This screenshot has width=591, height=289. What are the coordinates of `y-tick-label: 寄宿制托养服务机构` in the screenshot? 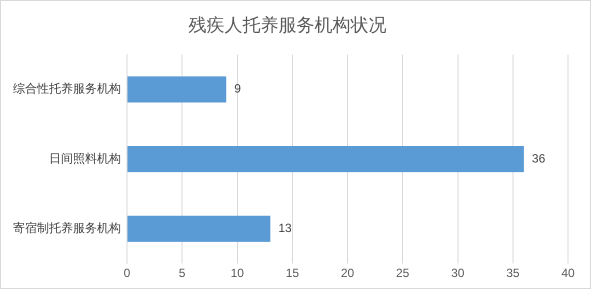 It's located at (67, 228).